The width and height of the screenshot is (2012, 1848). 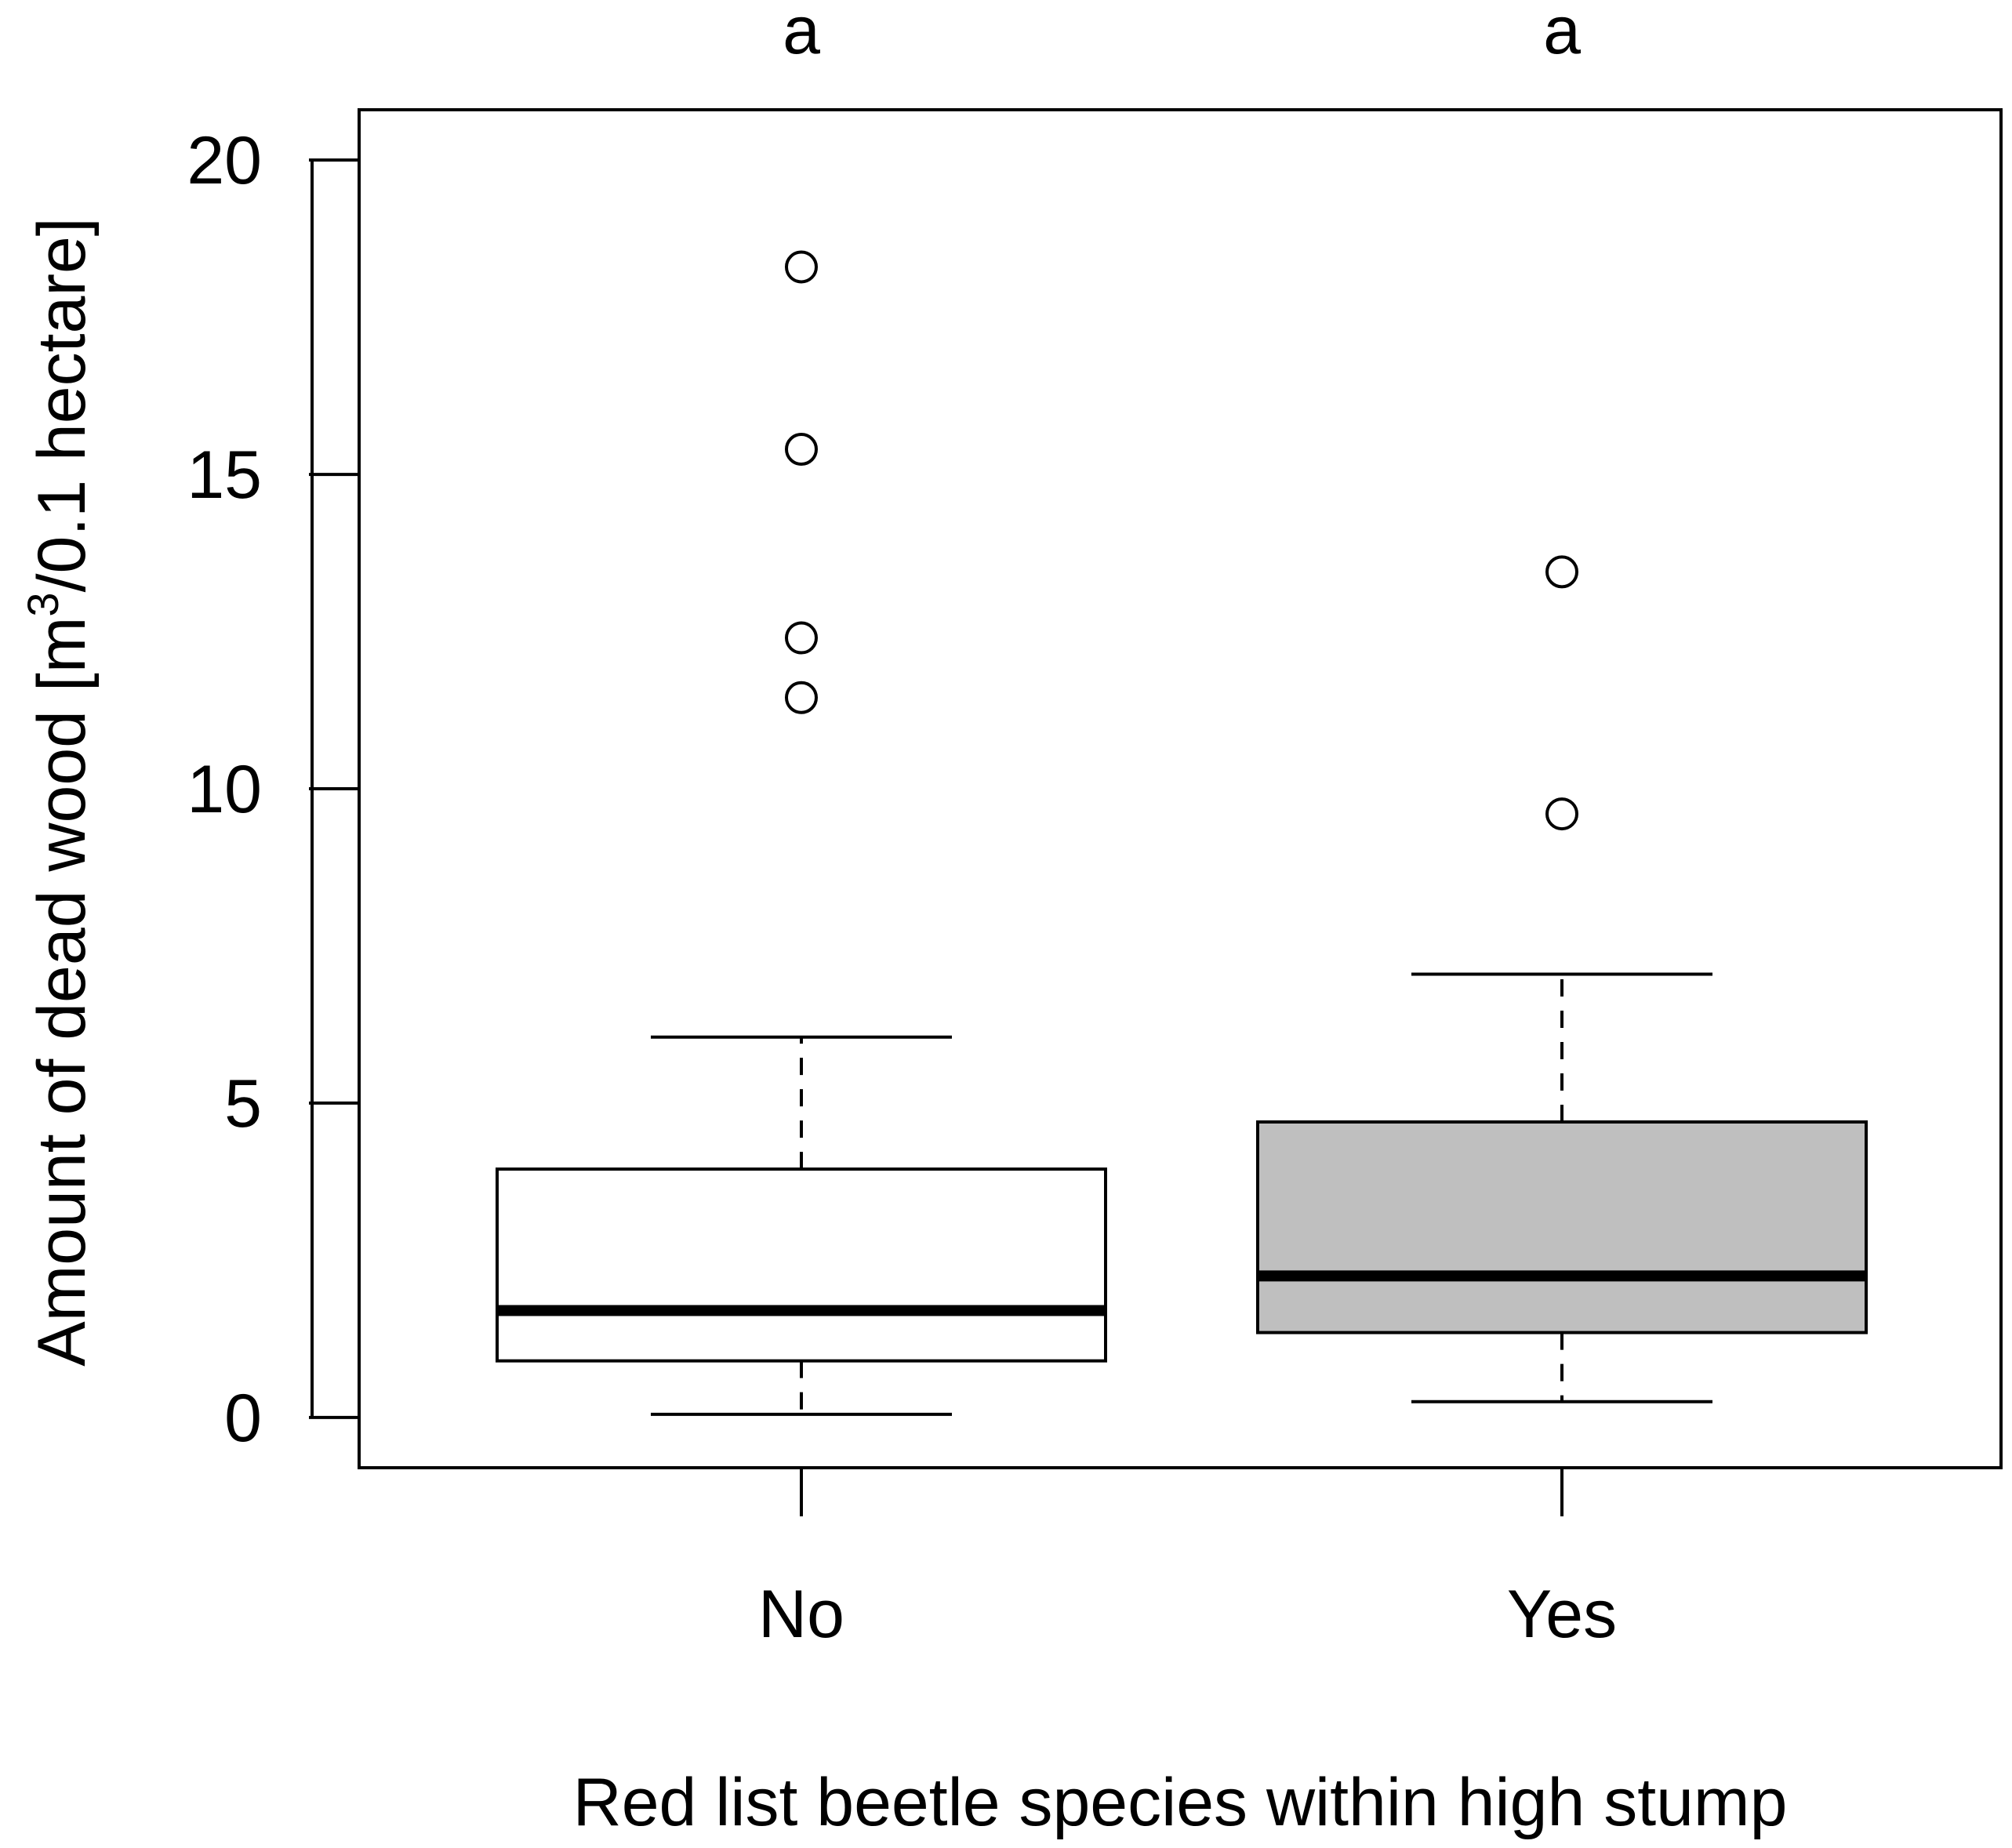 I want to click on y-axis-title: Amount of dead wood [m3/0.1 hectare], so click(x=59, y=791).